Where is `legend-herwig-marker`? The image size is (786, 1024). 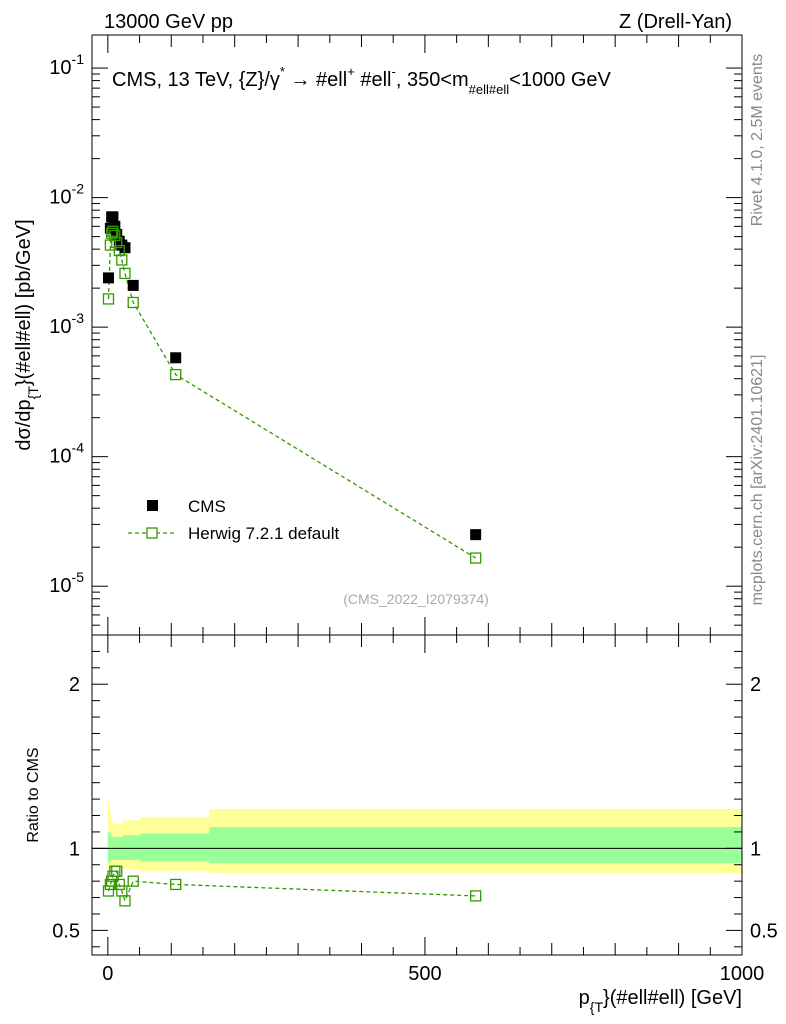
legend-herwig-marker is located at coordinates (152, 533).